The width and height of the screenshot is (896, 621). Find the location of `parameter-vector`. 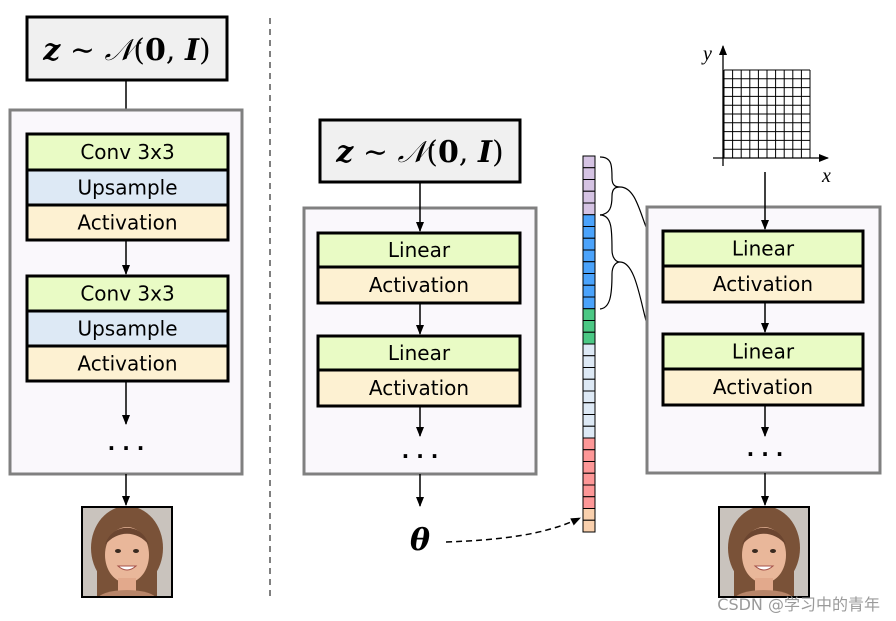

parameter-vector is located at coordinates (589, 344).